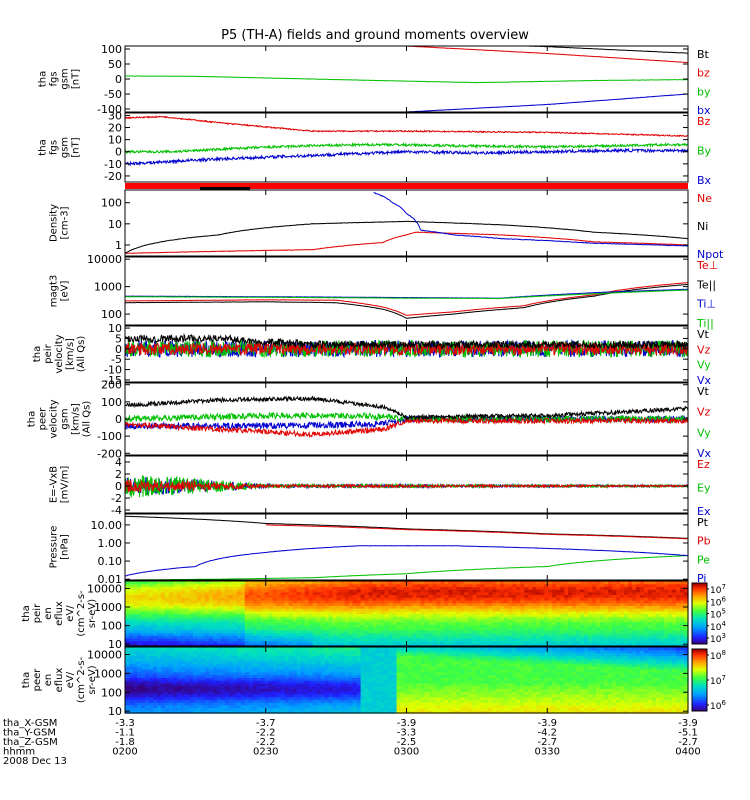  What do you see at coordinates (407, 301) in the screenshot?
I see `series-line-Te||` at bounding box center [407, 301].